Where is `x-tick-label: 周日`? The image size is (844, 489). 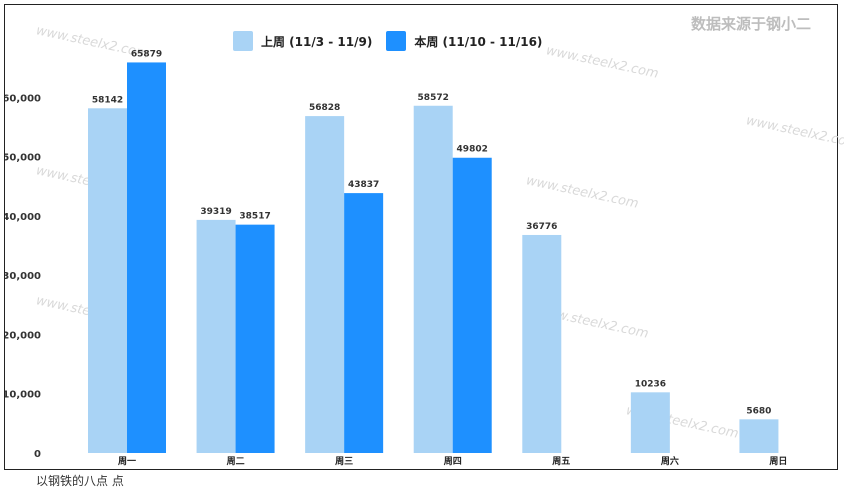
x-tick-label: 周日 is located at coordinates (778, 461).